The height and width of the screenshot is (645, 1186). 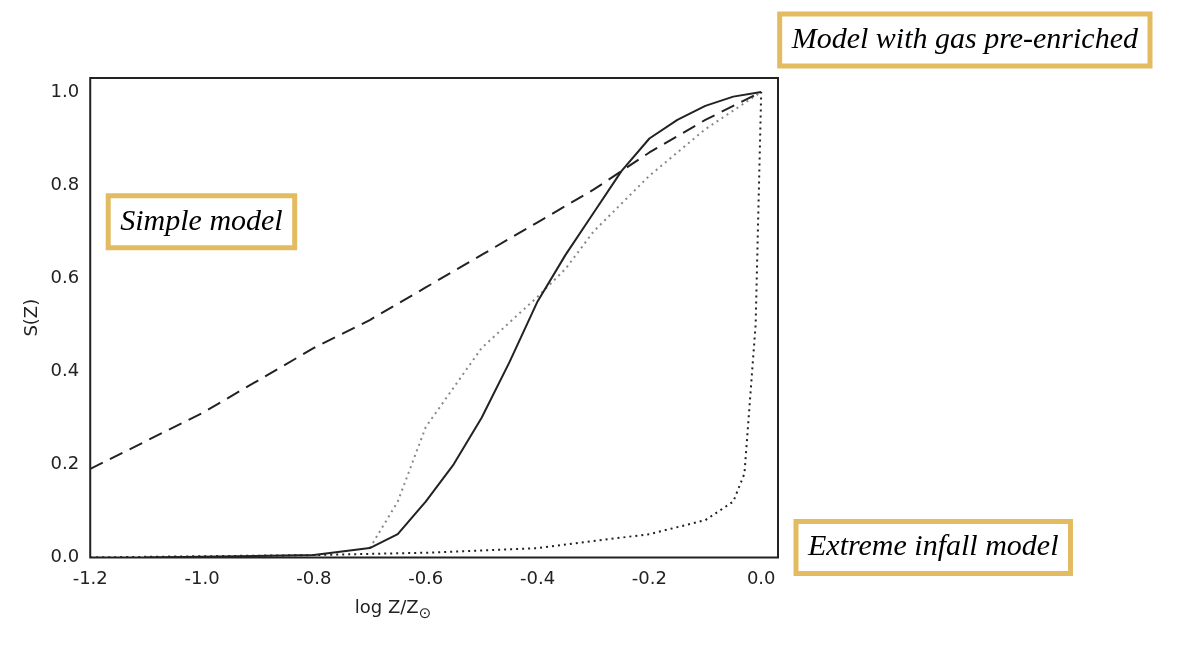 I want to click on x-tick-label: 0.0, so click(x=761, y=577).